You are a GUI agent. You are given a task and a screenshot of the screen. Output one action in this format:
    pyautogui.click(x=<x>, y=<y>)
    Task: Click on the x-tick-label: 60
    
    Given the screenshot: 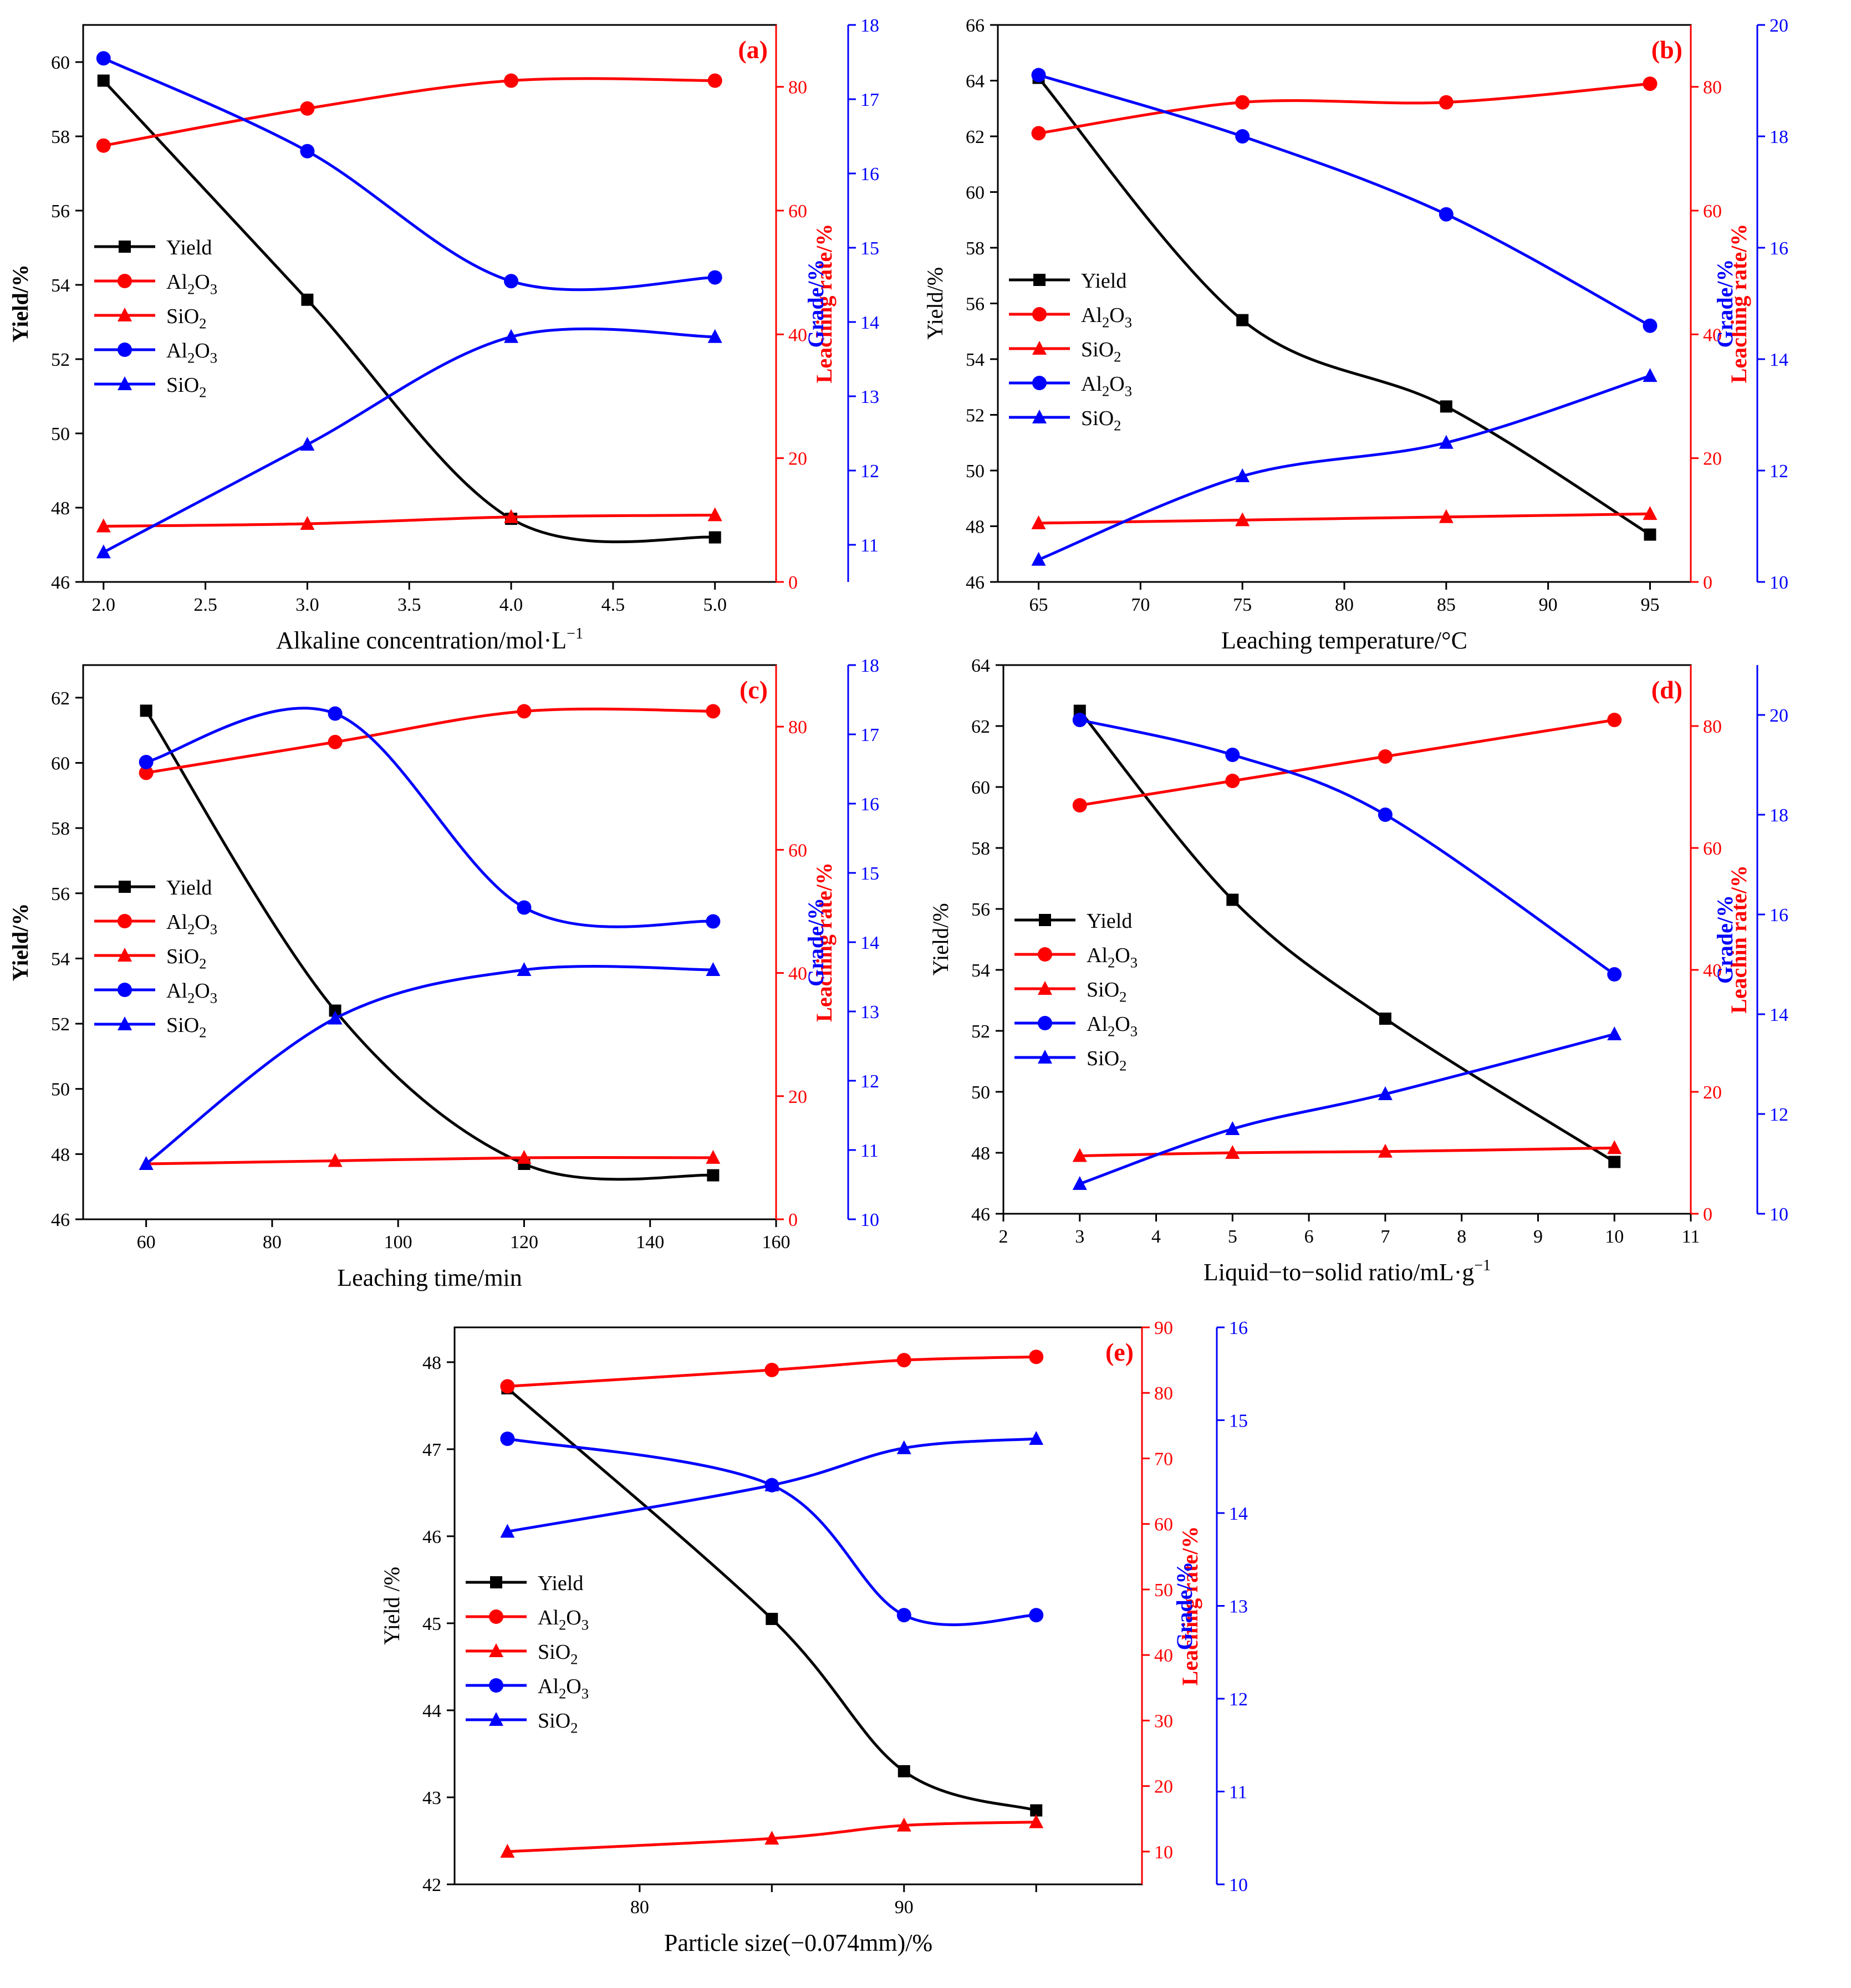 What is the action you would take?
    pyautogui.click(x=146, y=1242)
    